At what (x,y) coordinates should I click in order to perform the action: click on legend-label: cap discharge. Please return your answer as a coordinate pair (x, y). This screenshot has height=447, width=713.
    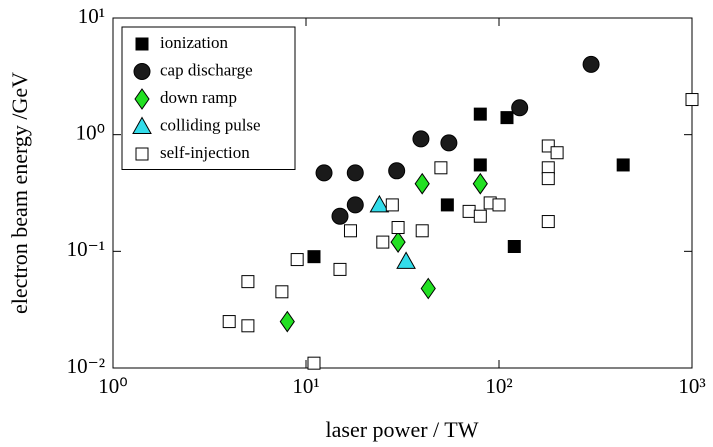
    Looking at the image, I should click on (206, 69).